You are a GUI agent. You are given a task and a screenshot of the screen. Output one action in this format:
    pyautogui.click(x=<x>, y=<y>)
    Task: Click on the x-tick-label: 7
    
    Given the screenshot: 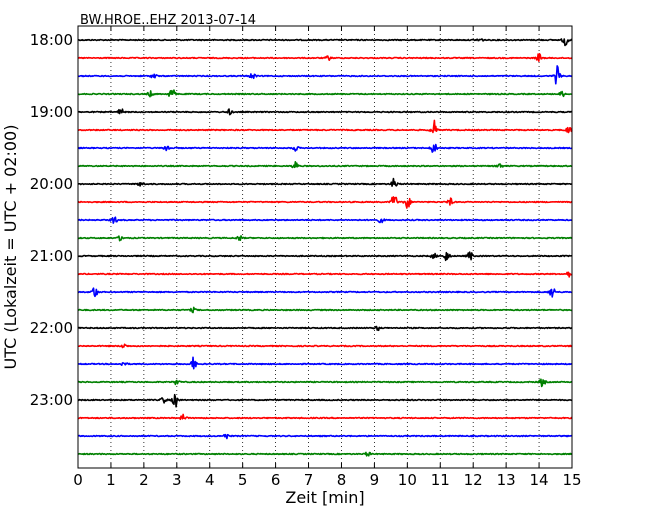 What is the action you would take?
    pyautogui.click(x=309, y=480)
    